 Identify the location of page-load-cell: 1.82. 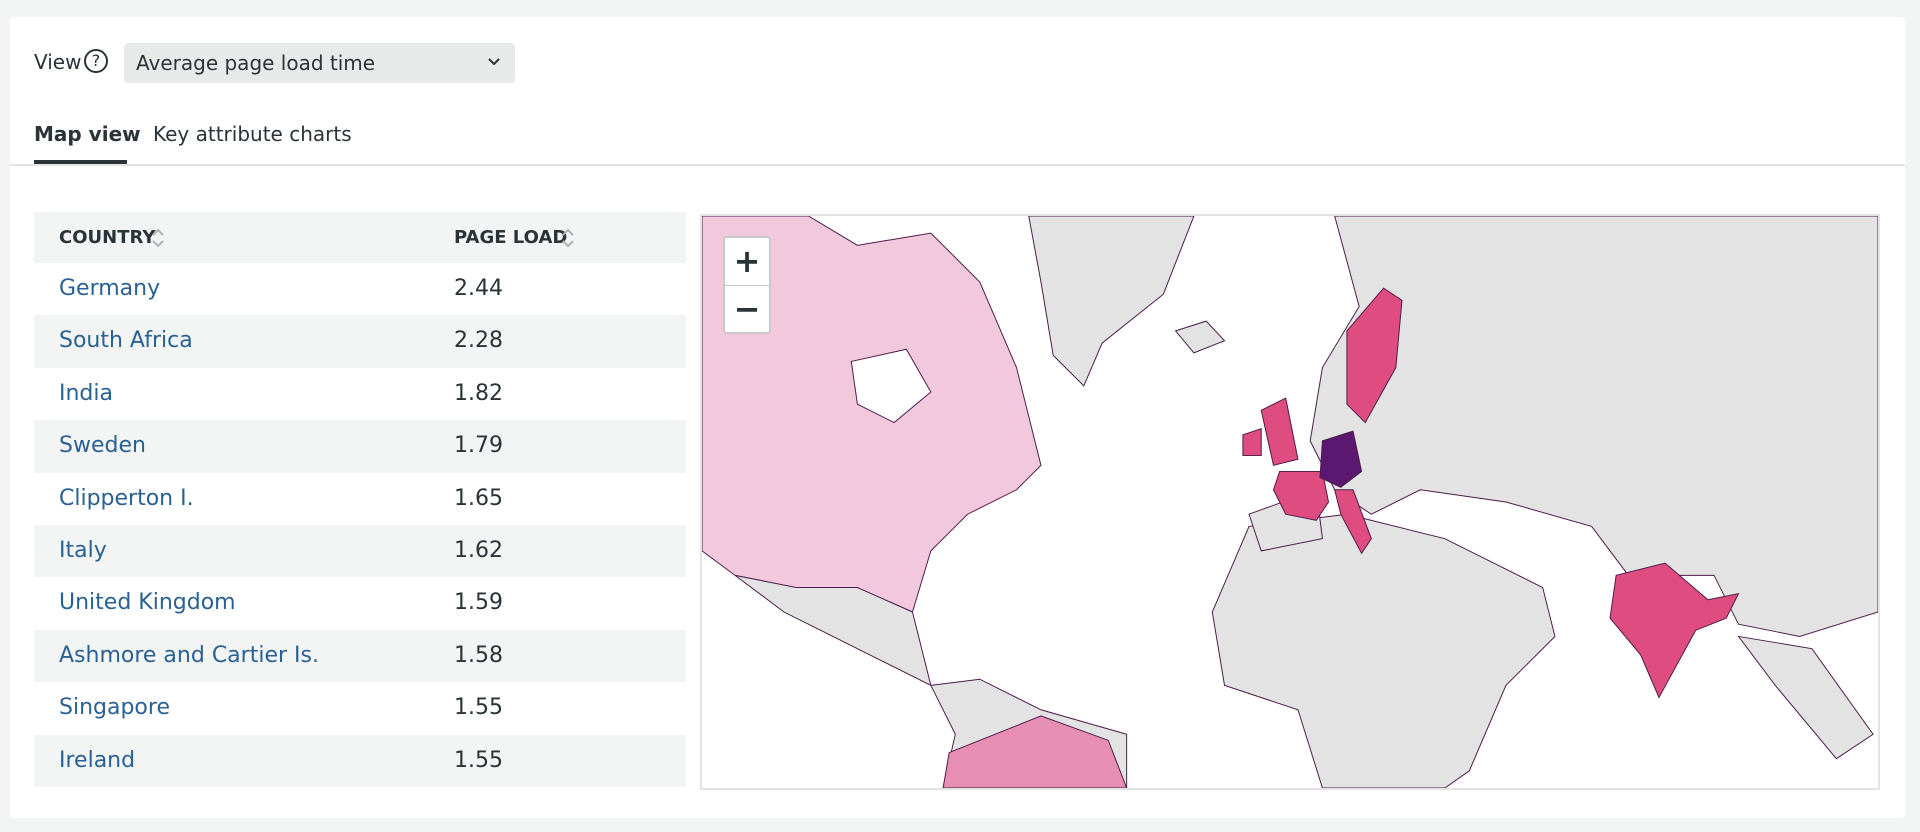
(478, 393).